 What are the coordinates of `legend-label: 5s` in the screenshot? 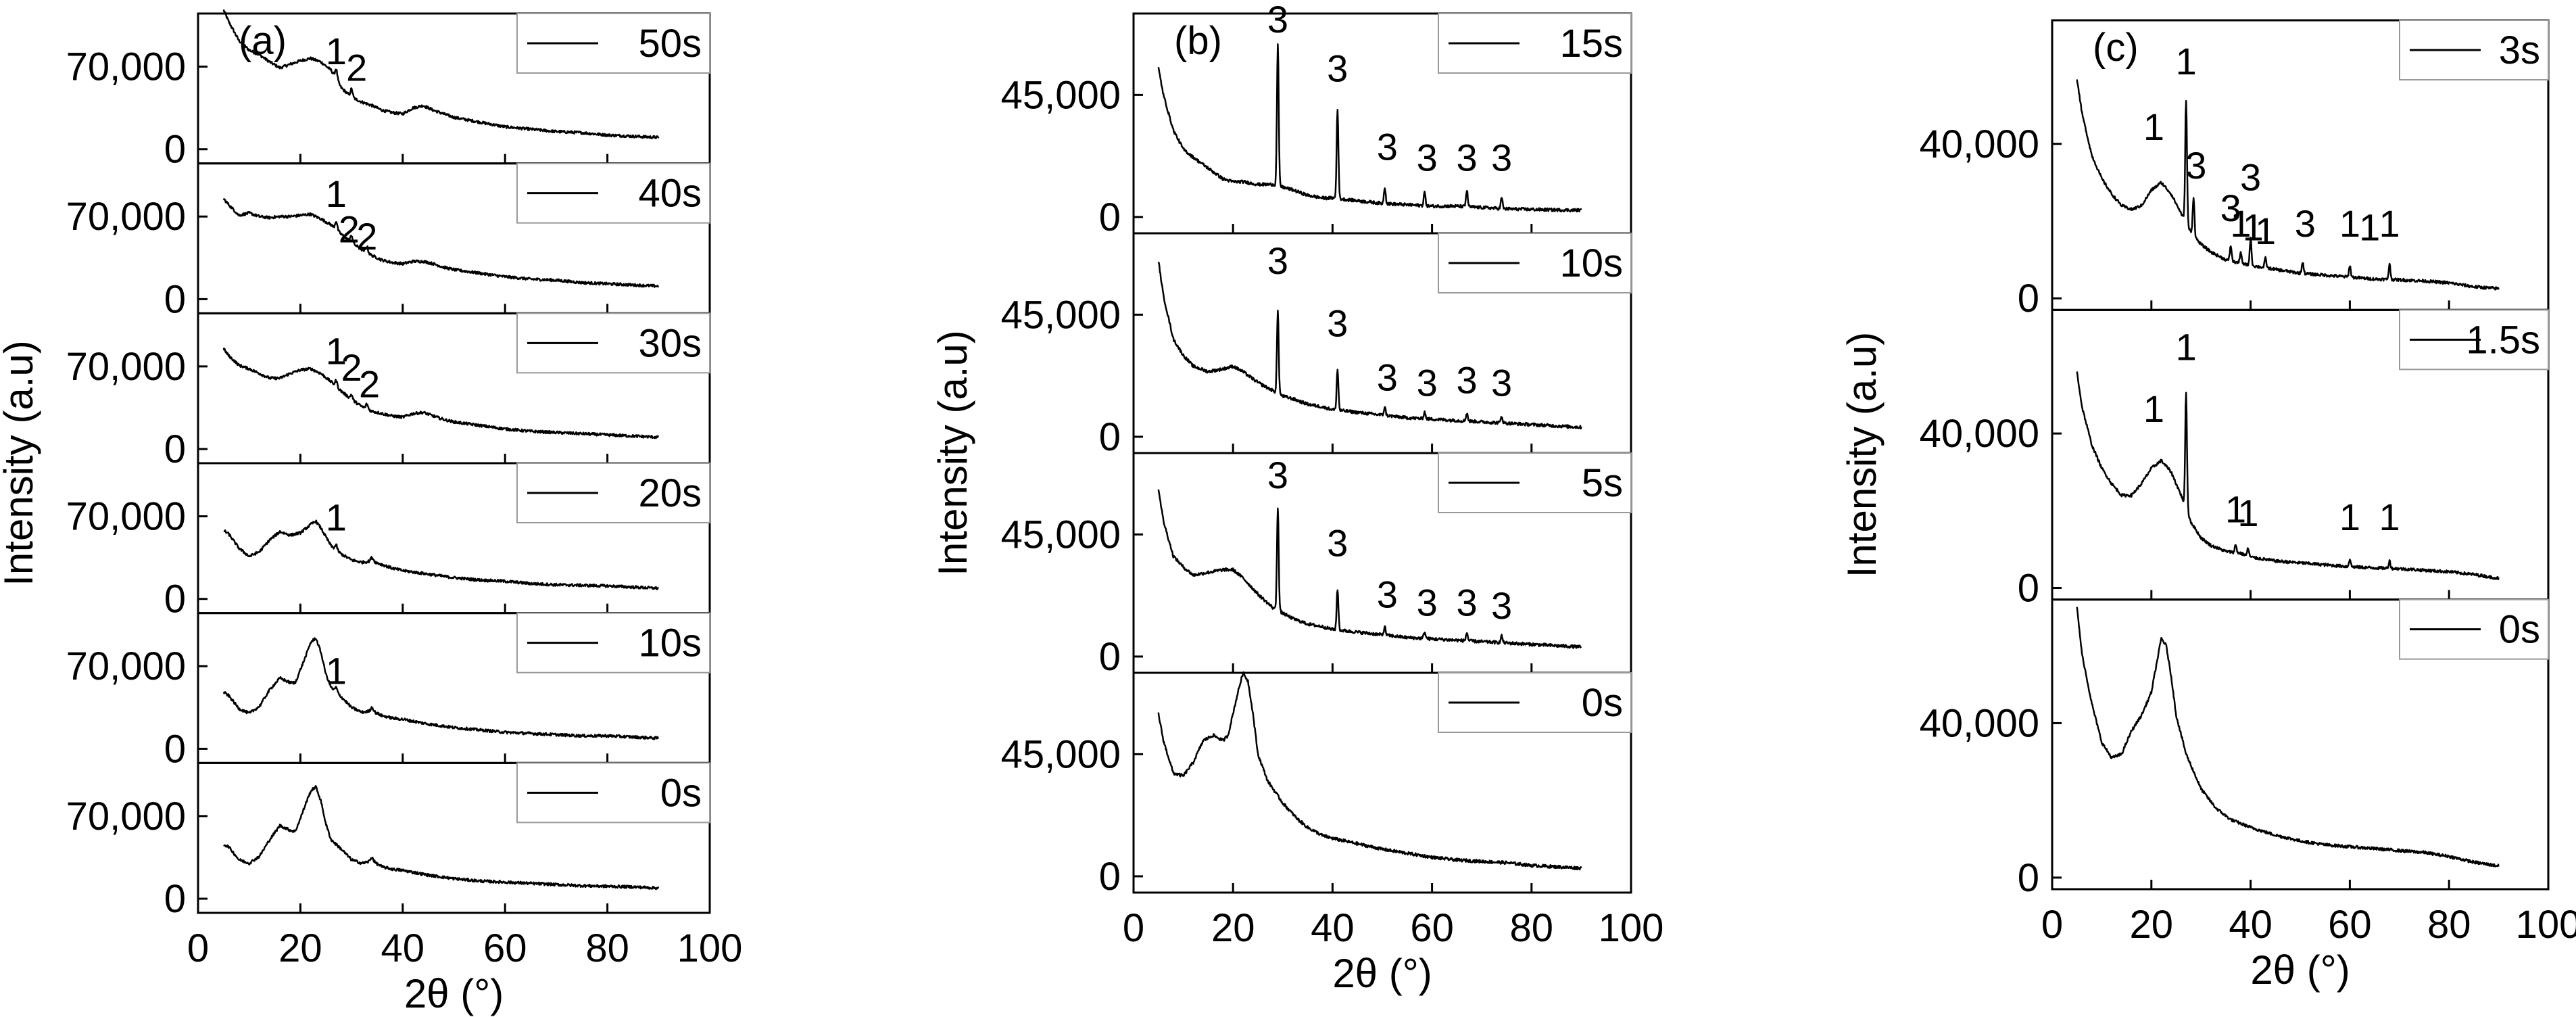 It's located at (1602, 483).